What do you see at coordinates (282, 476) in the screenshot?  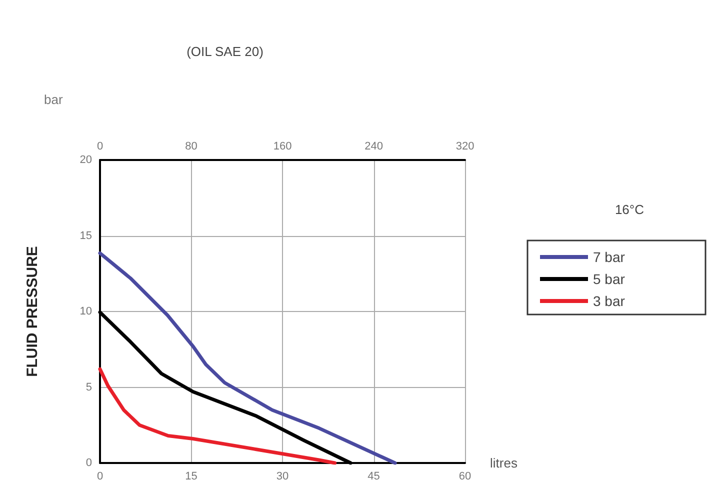 I see `x-tick-label: 30` at bounding box center [282, 476].